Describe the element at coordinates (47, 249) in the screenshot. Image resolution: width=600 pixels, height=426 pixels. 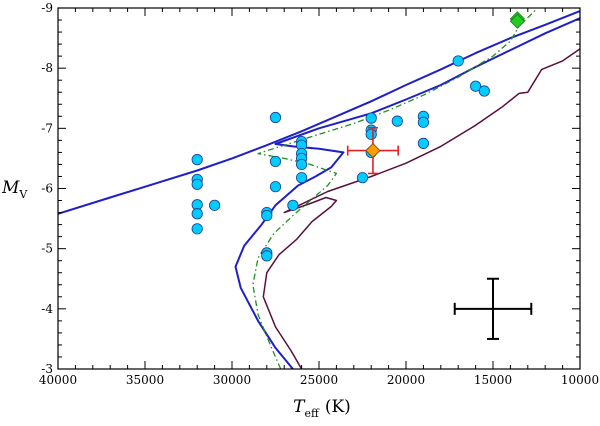
I see `y-tick-label: -5` at that location.